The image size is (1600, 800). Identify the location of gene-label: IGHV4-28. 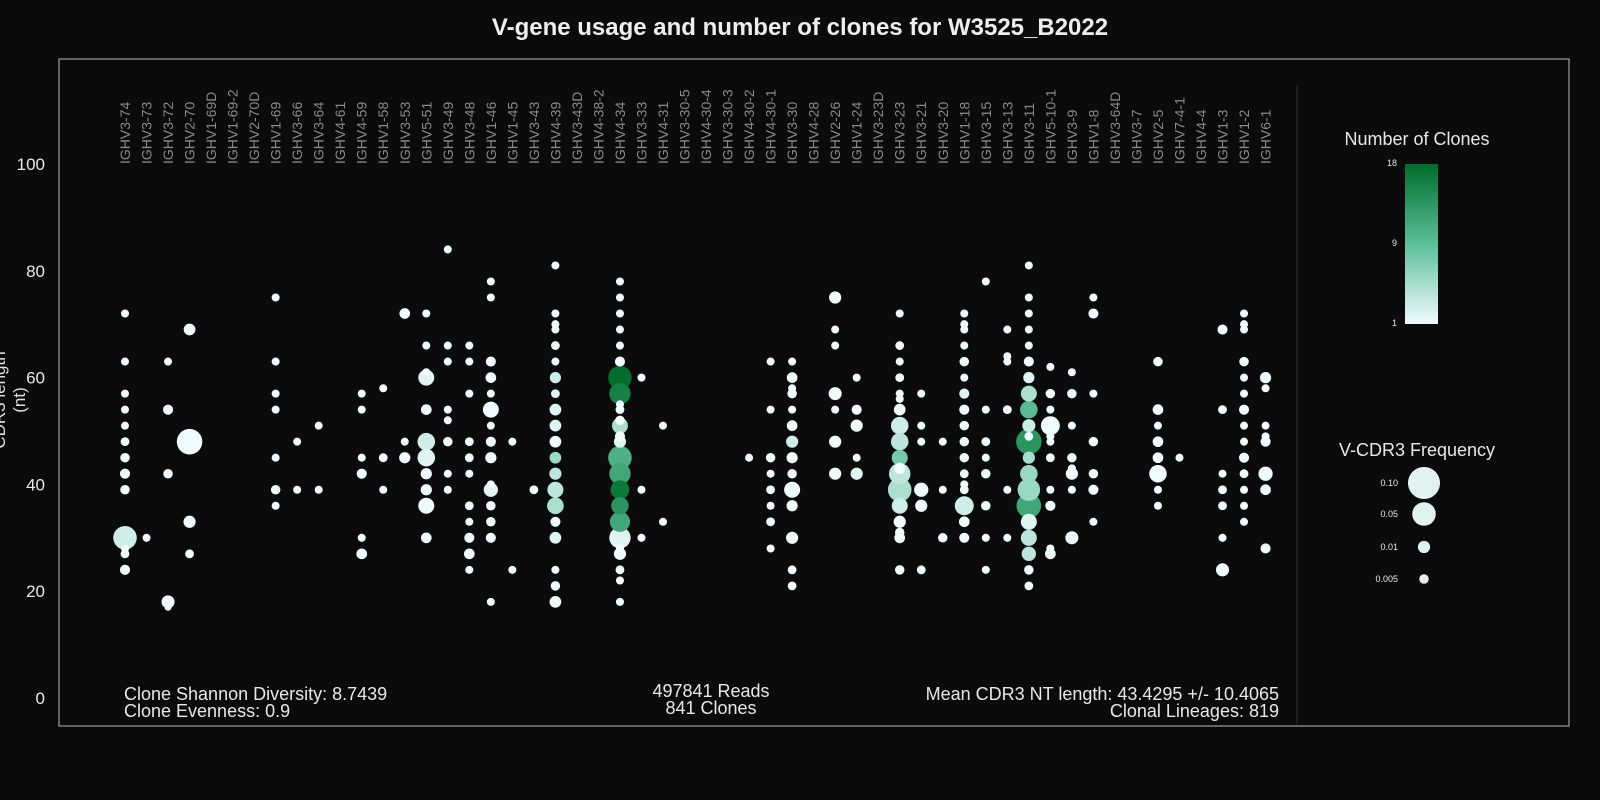
(814, 133).